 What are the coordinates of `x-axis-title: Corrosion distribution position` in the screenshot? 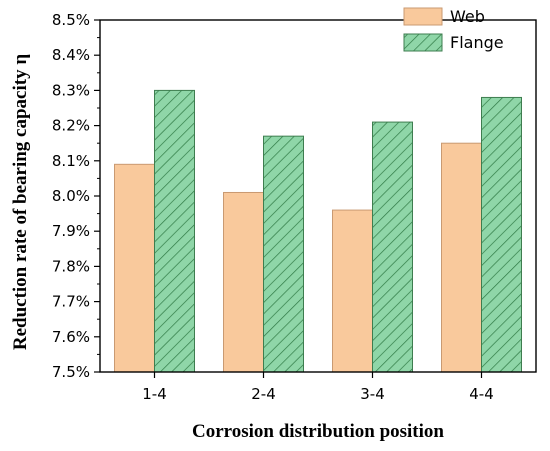 It's located at (318, 431).